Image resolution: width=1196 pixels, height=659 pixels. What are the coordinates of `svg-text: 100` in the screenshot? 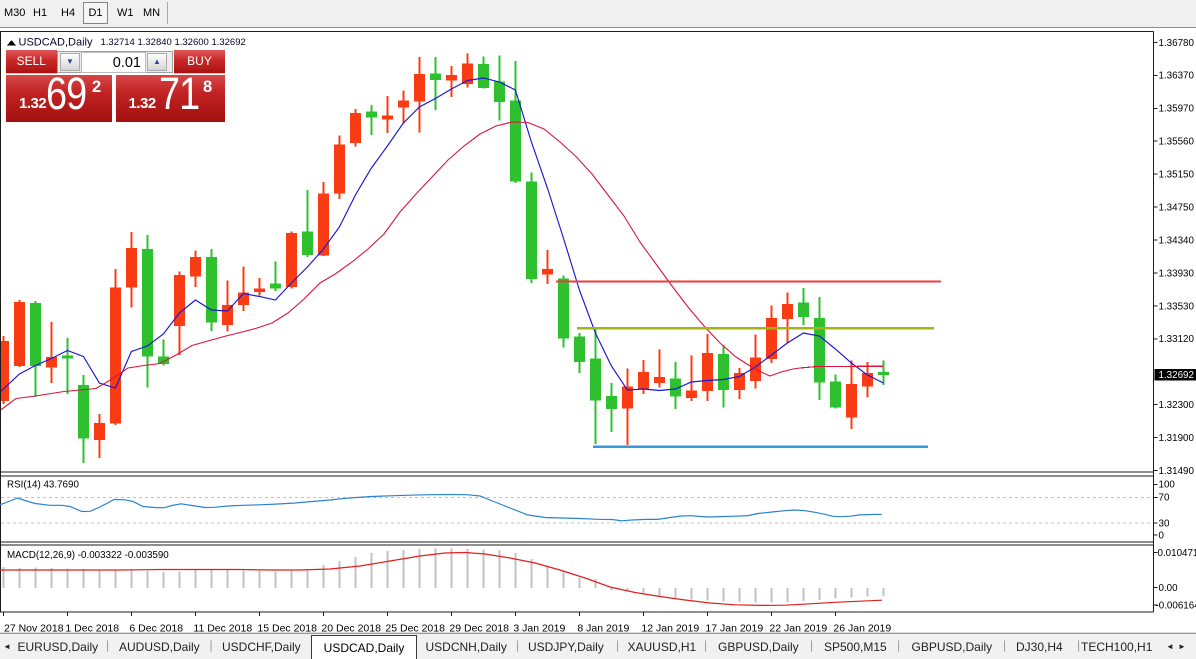 It's located at (1167, 485).